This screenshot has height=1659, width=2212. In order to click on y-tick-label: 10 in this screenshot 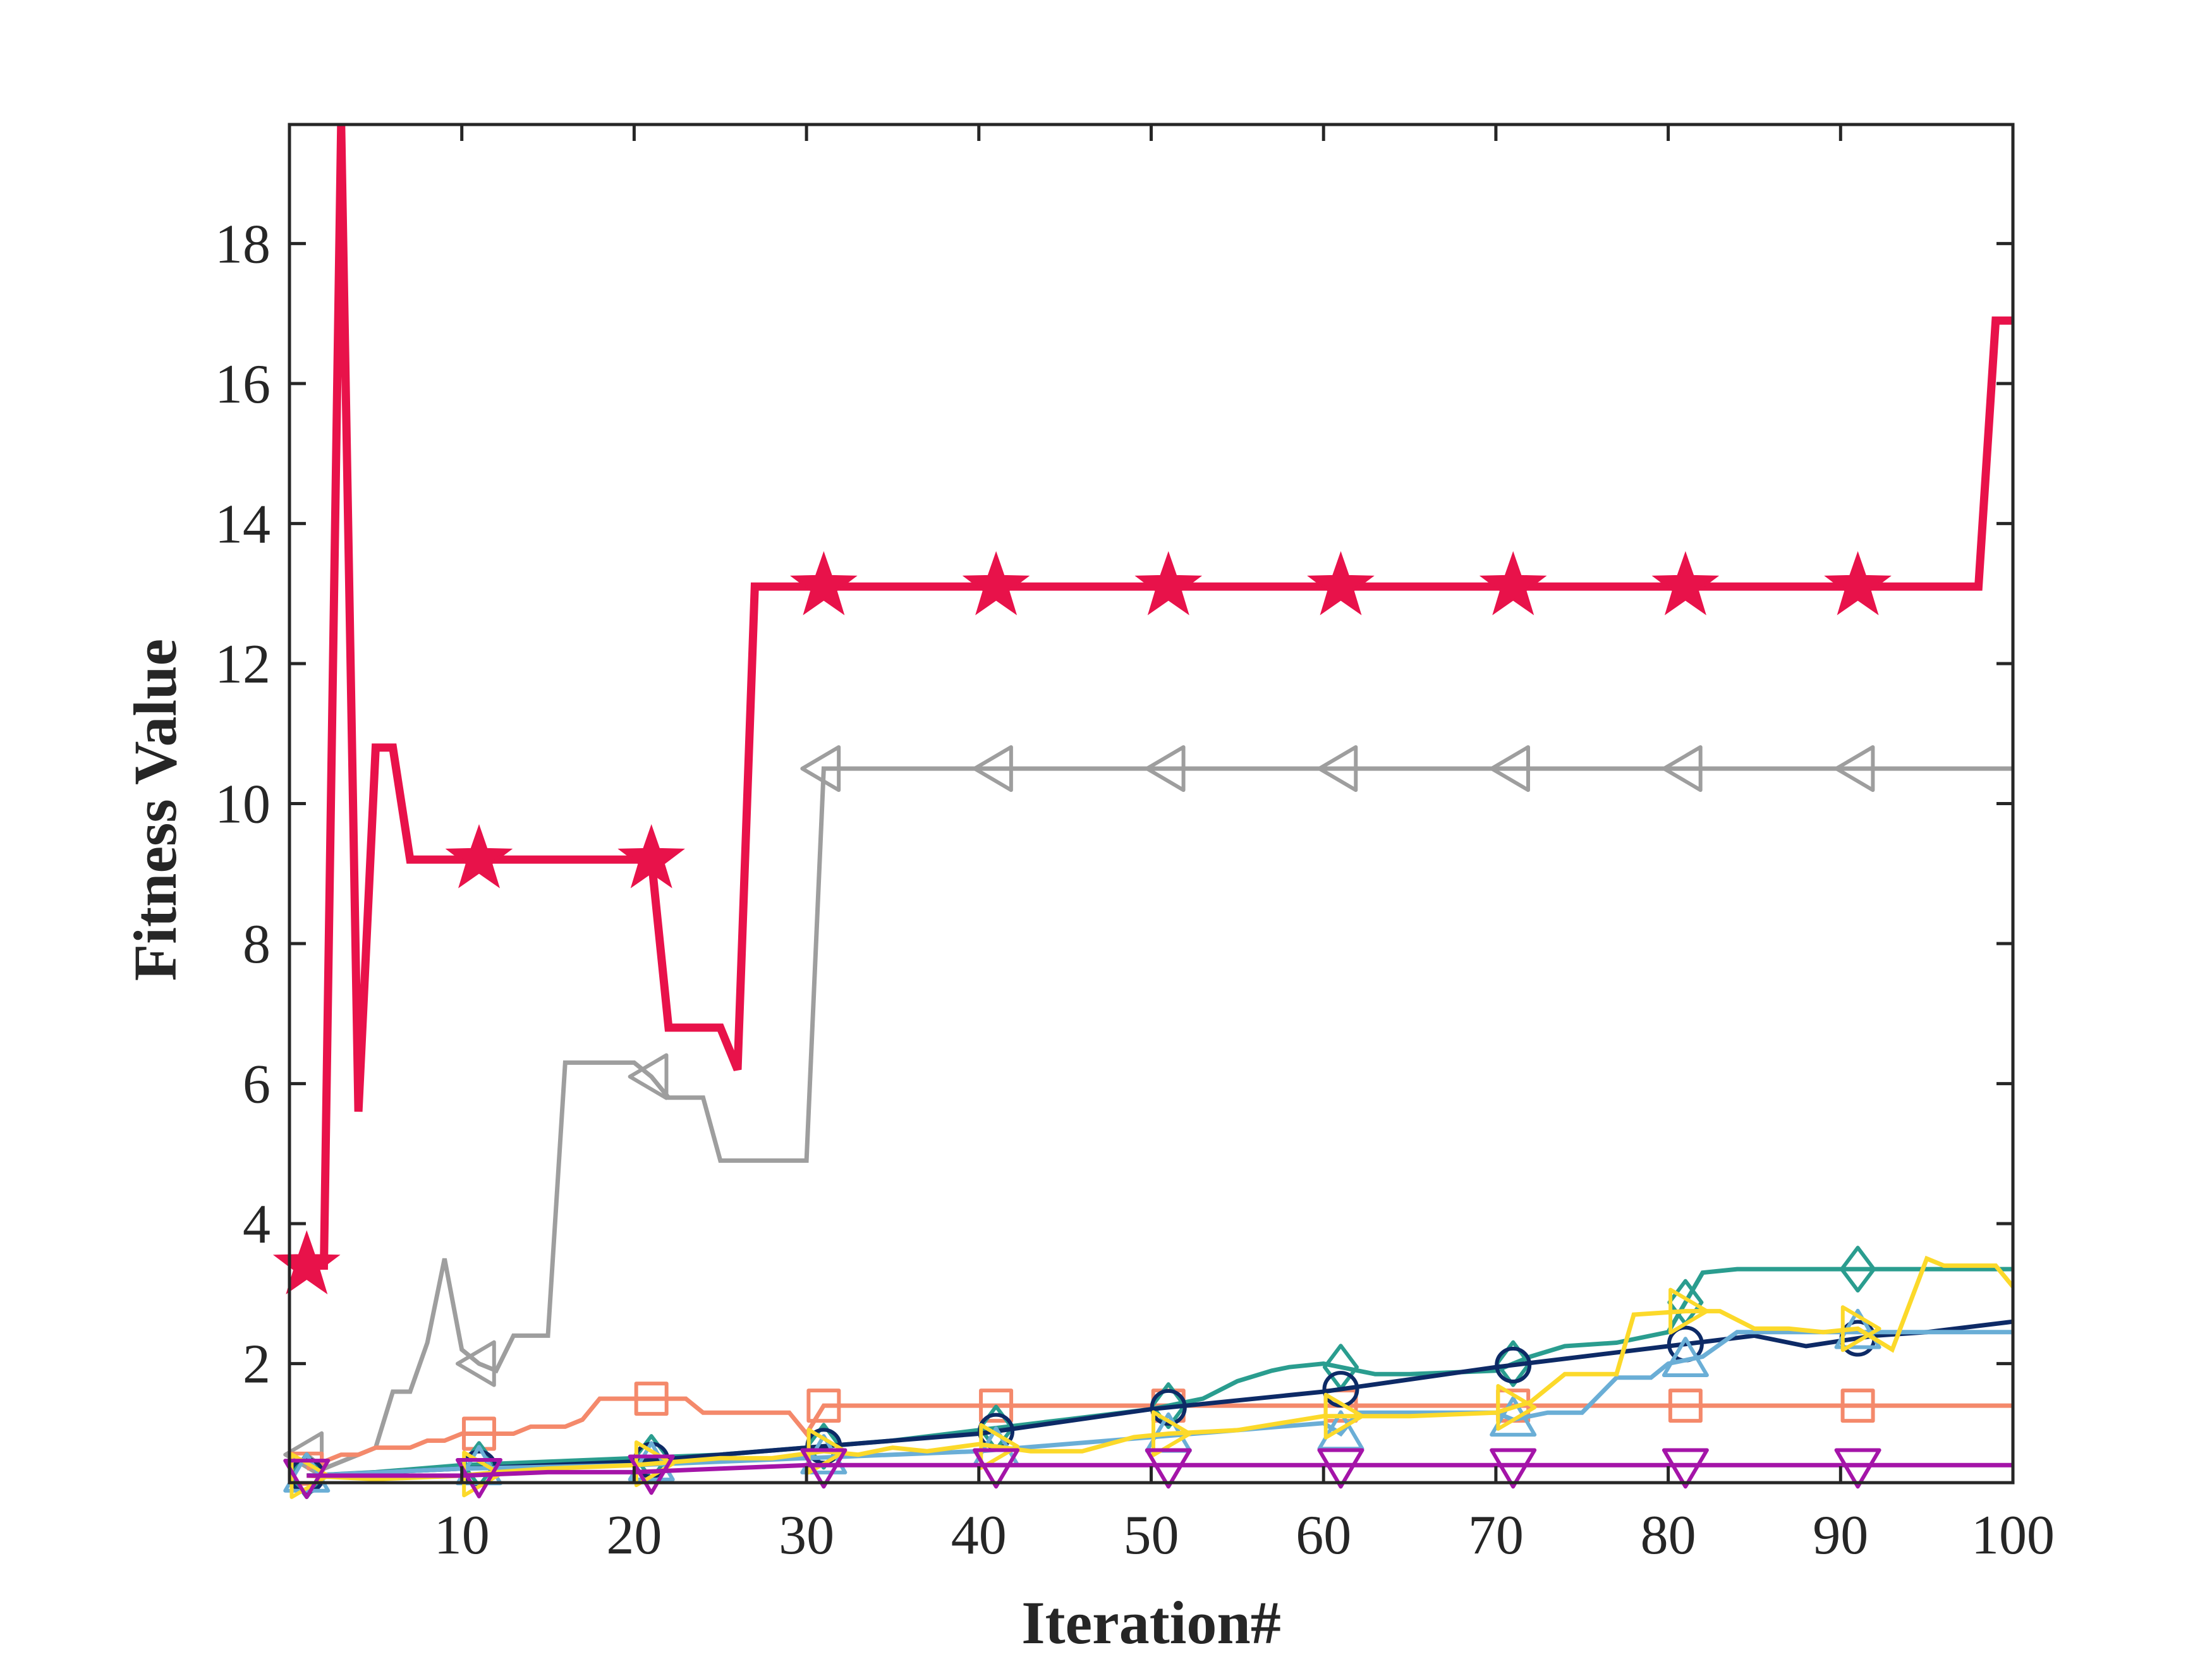, I will do `click(242, 805)`.